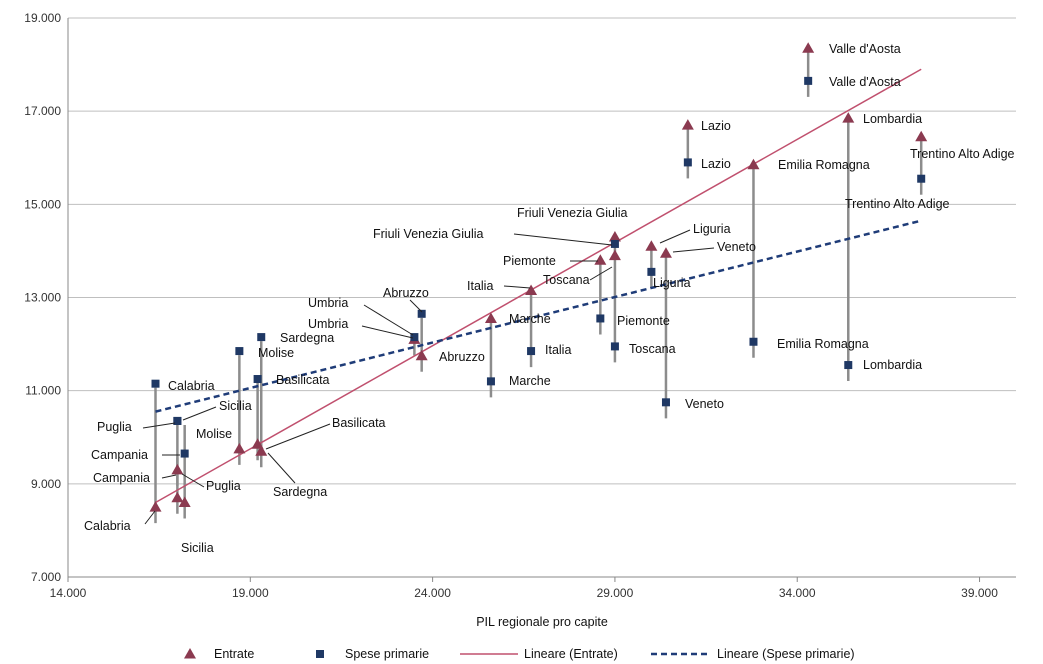 This screenshot has height=664, width=1043. I want to click on legend-label: Lineare (Spese primarie), so click(786, 654).